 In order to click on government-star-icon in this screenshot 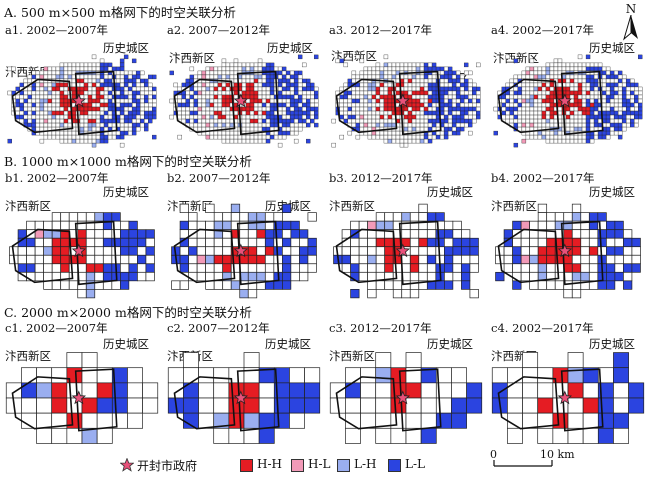, I will do `click(565, 100)`.